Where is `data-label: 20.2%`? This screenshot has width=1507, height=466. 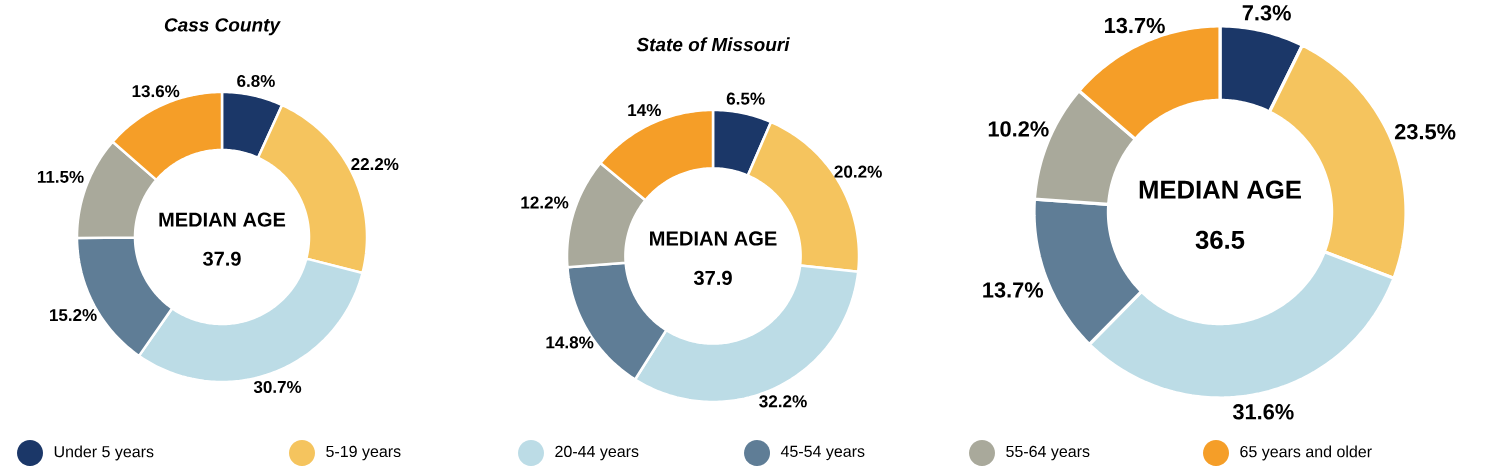
data-label: 20.2% is located at coordinates (858, 171).